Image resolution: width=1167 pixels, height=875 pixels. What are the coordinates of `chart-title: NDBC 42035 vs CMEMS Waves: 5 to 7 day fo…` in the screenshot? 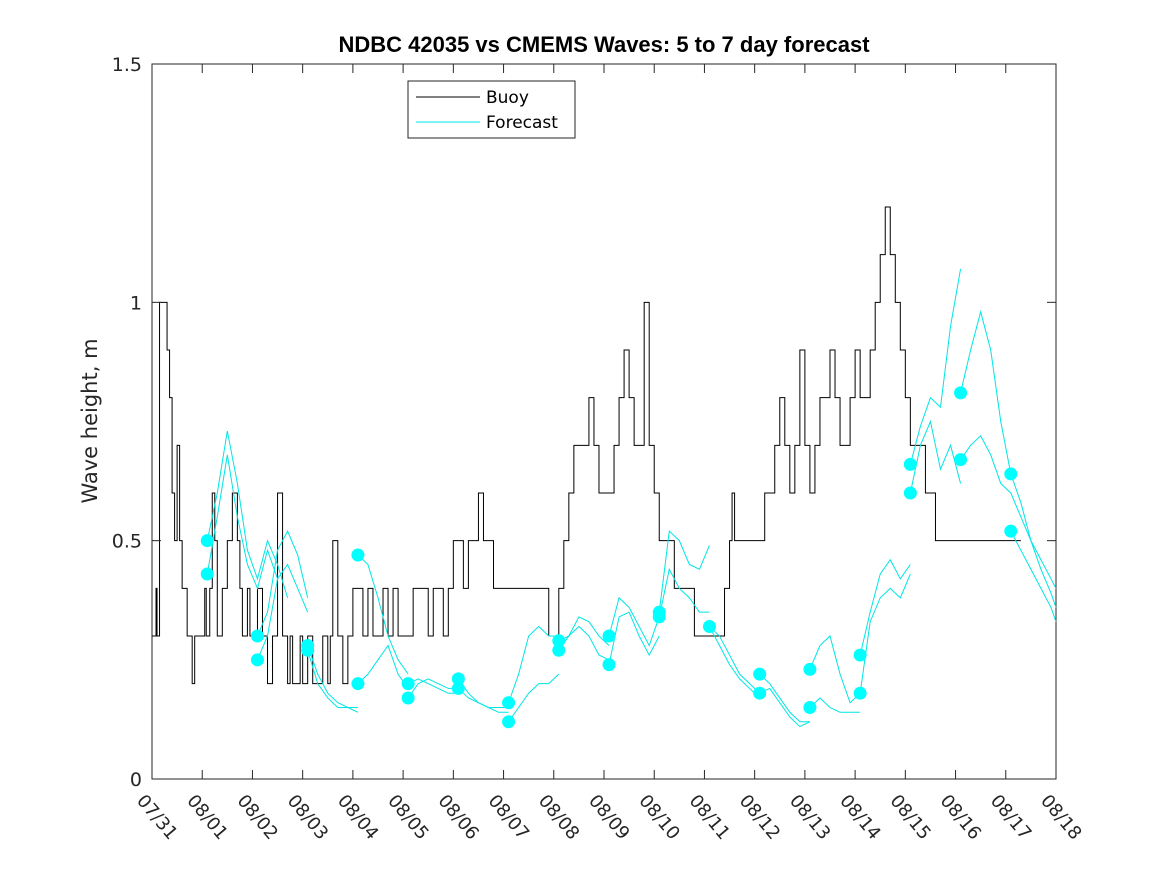 It's located at (604, 44).